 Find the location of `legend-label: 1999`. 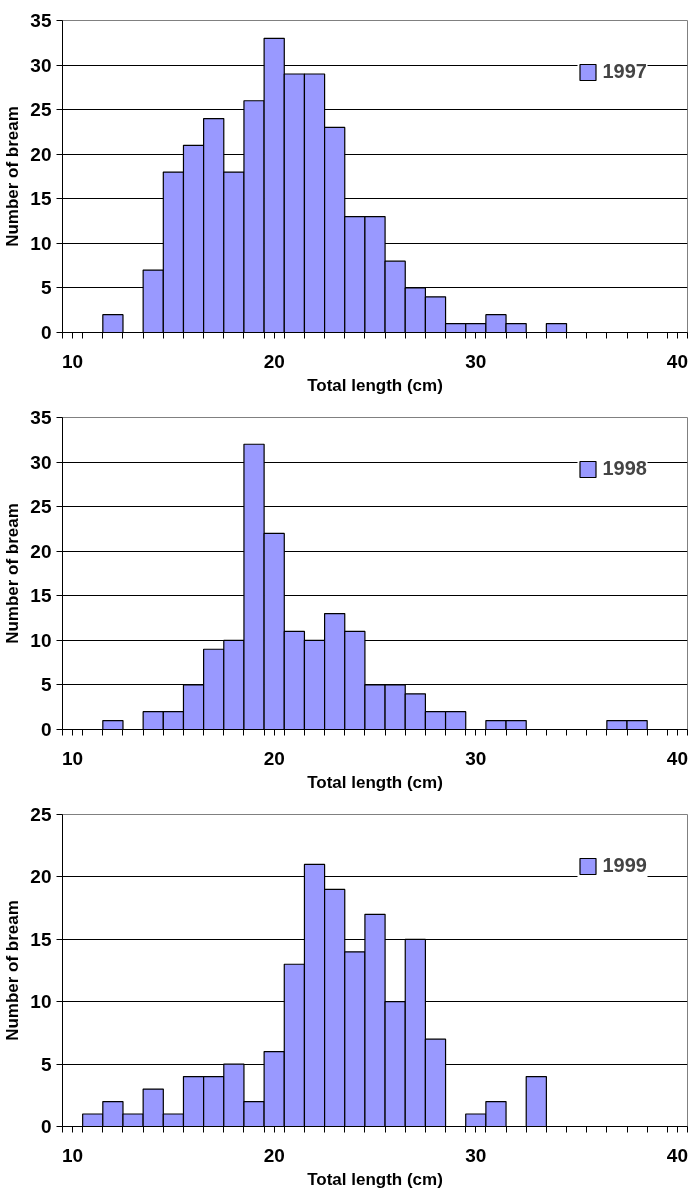

legend-label: 1999 is located at coordinates (624, 865).